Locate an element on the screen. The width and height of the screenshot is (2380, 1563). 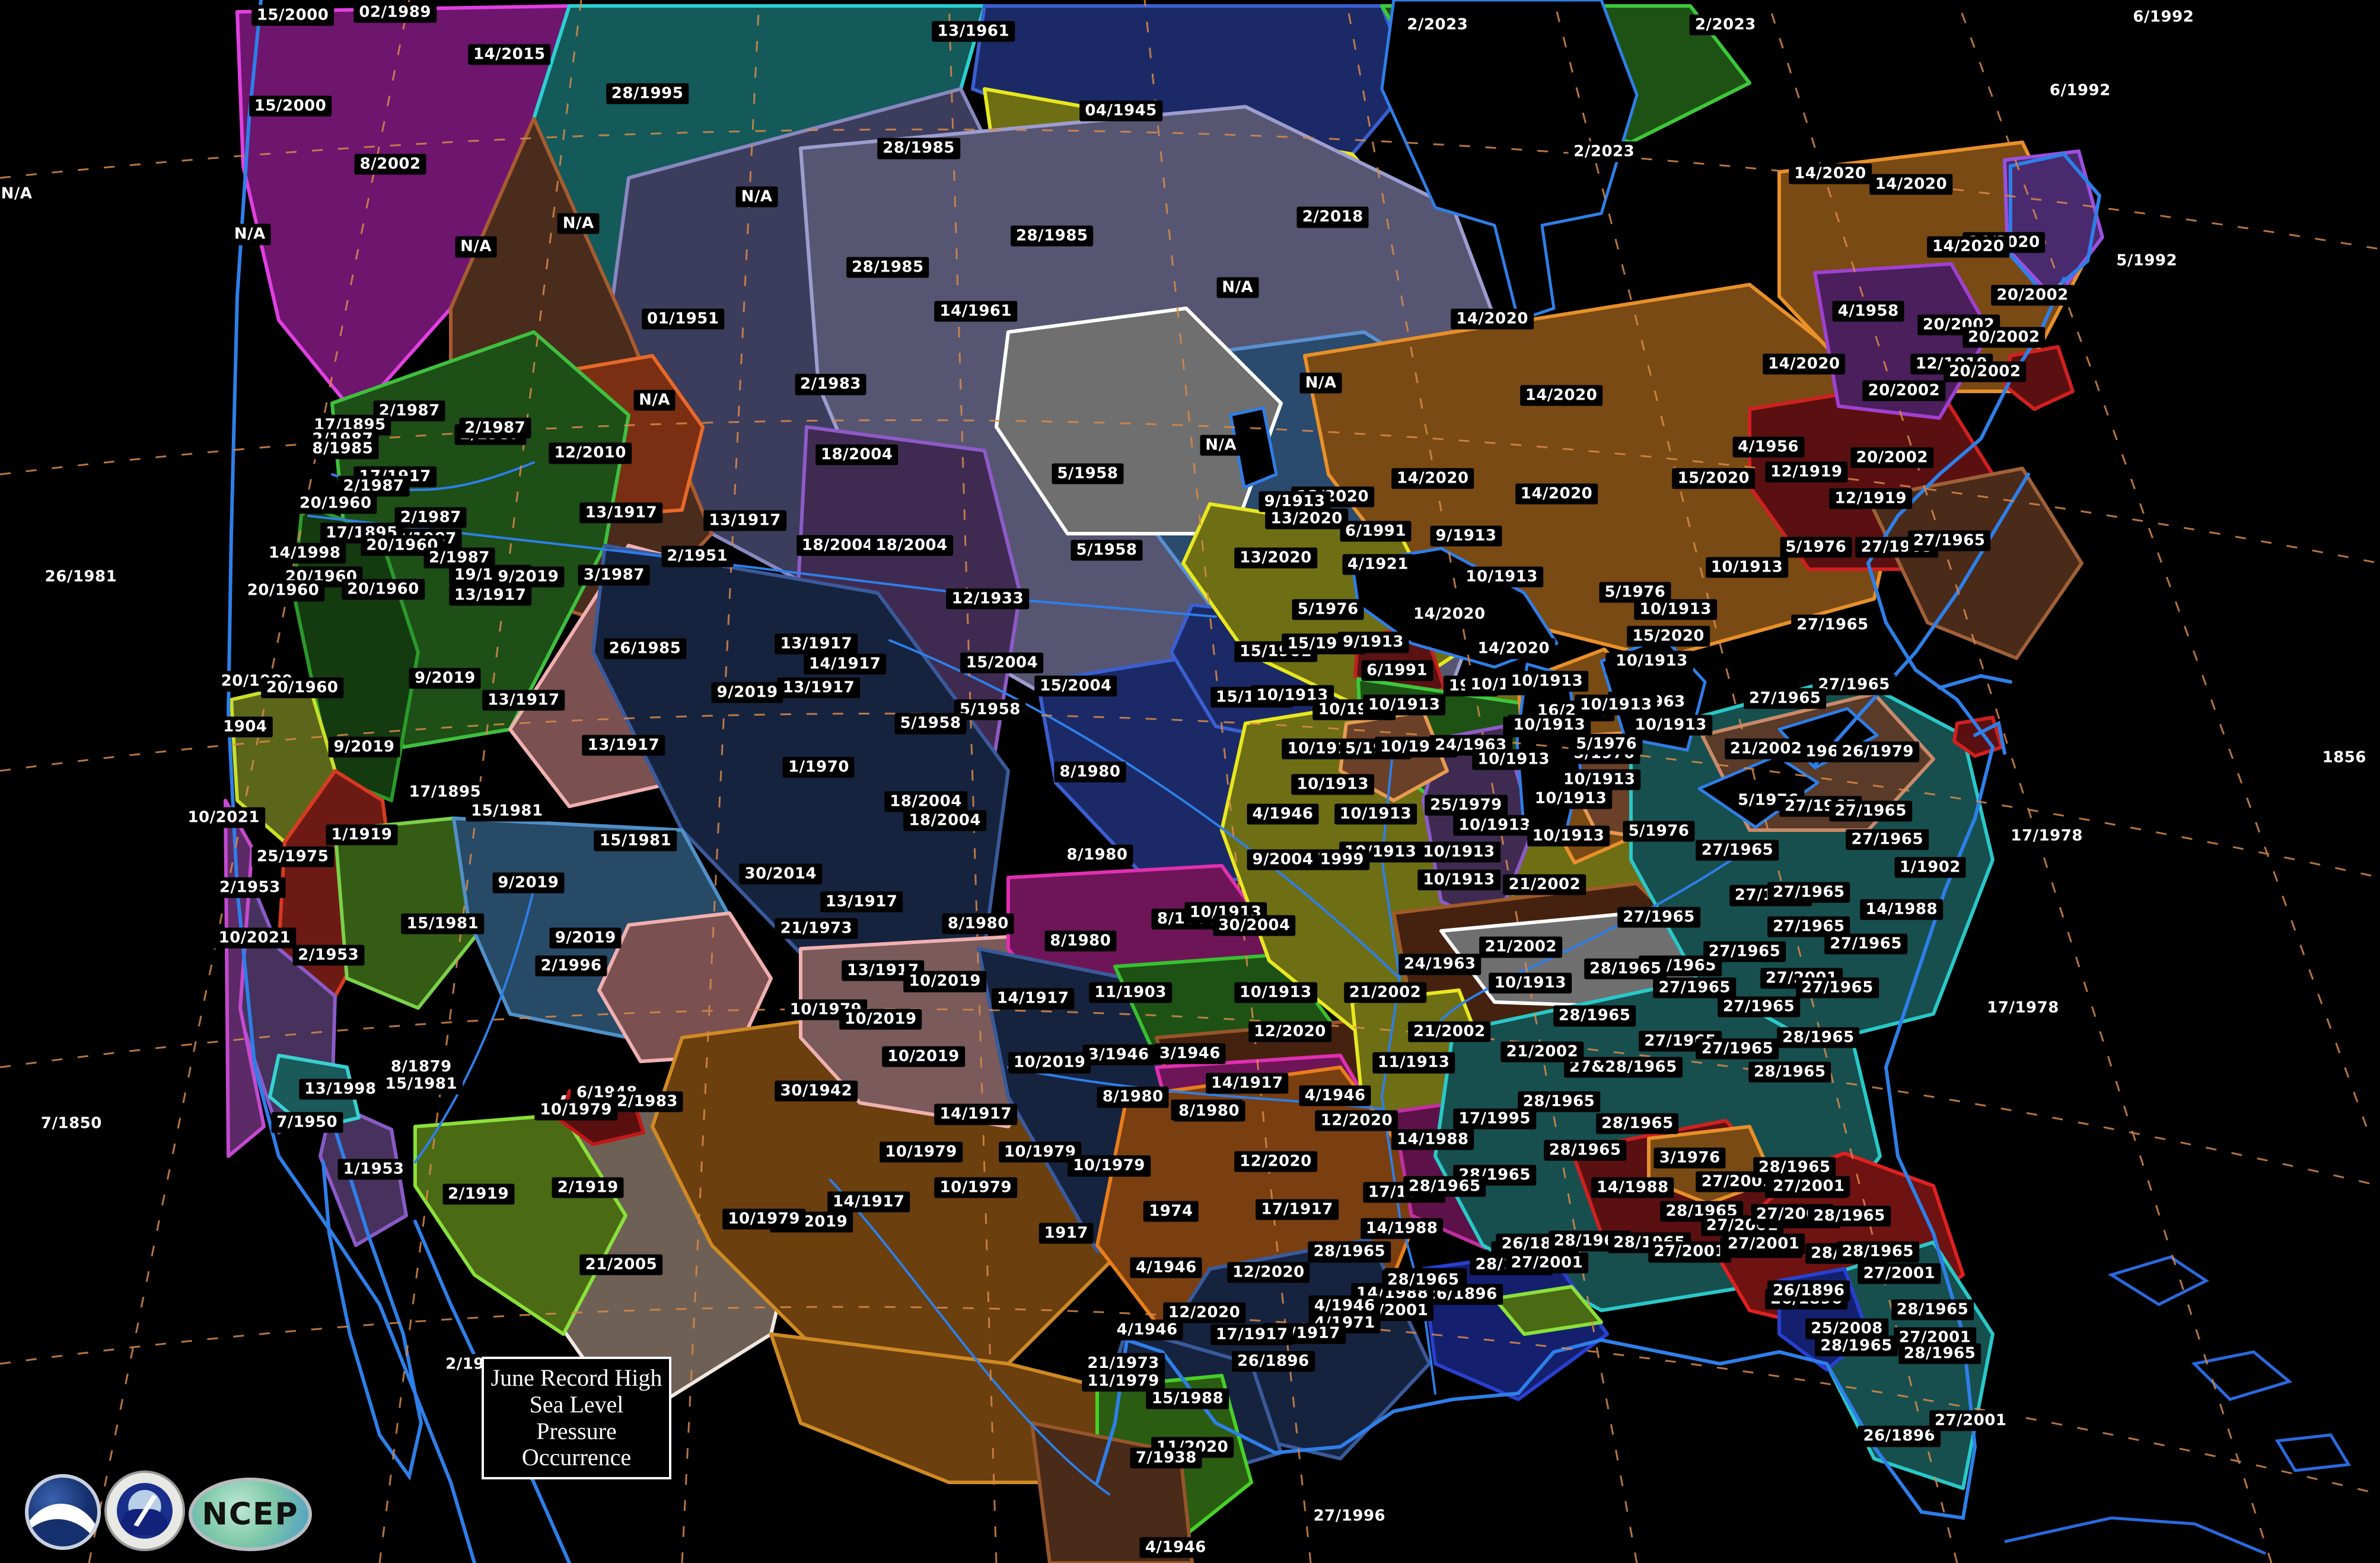
record-date-label: 10/2021 is located at coordinates (255, 938).